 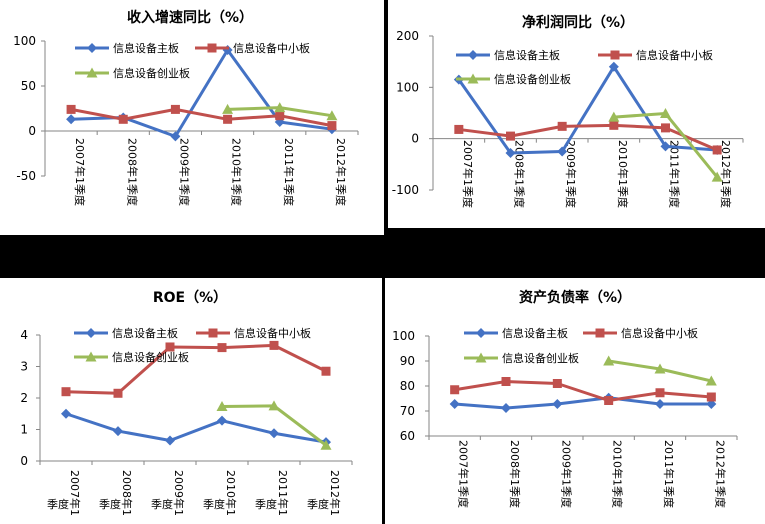 I want to click on chart-title: 净利润同比（%）, so click(x=578, y=22).